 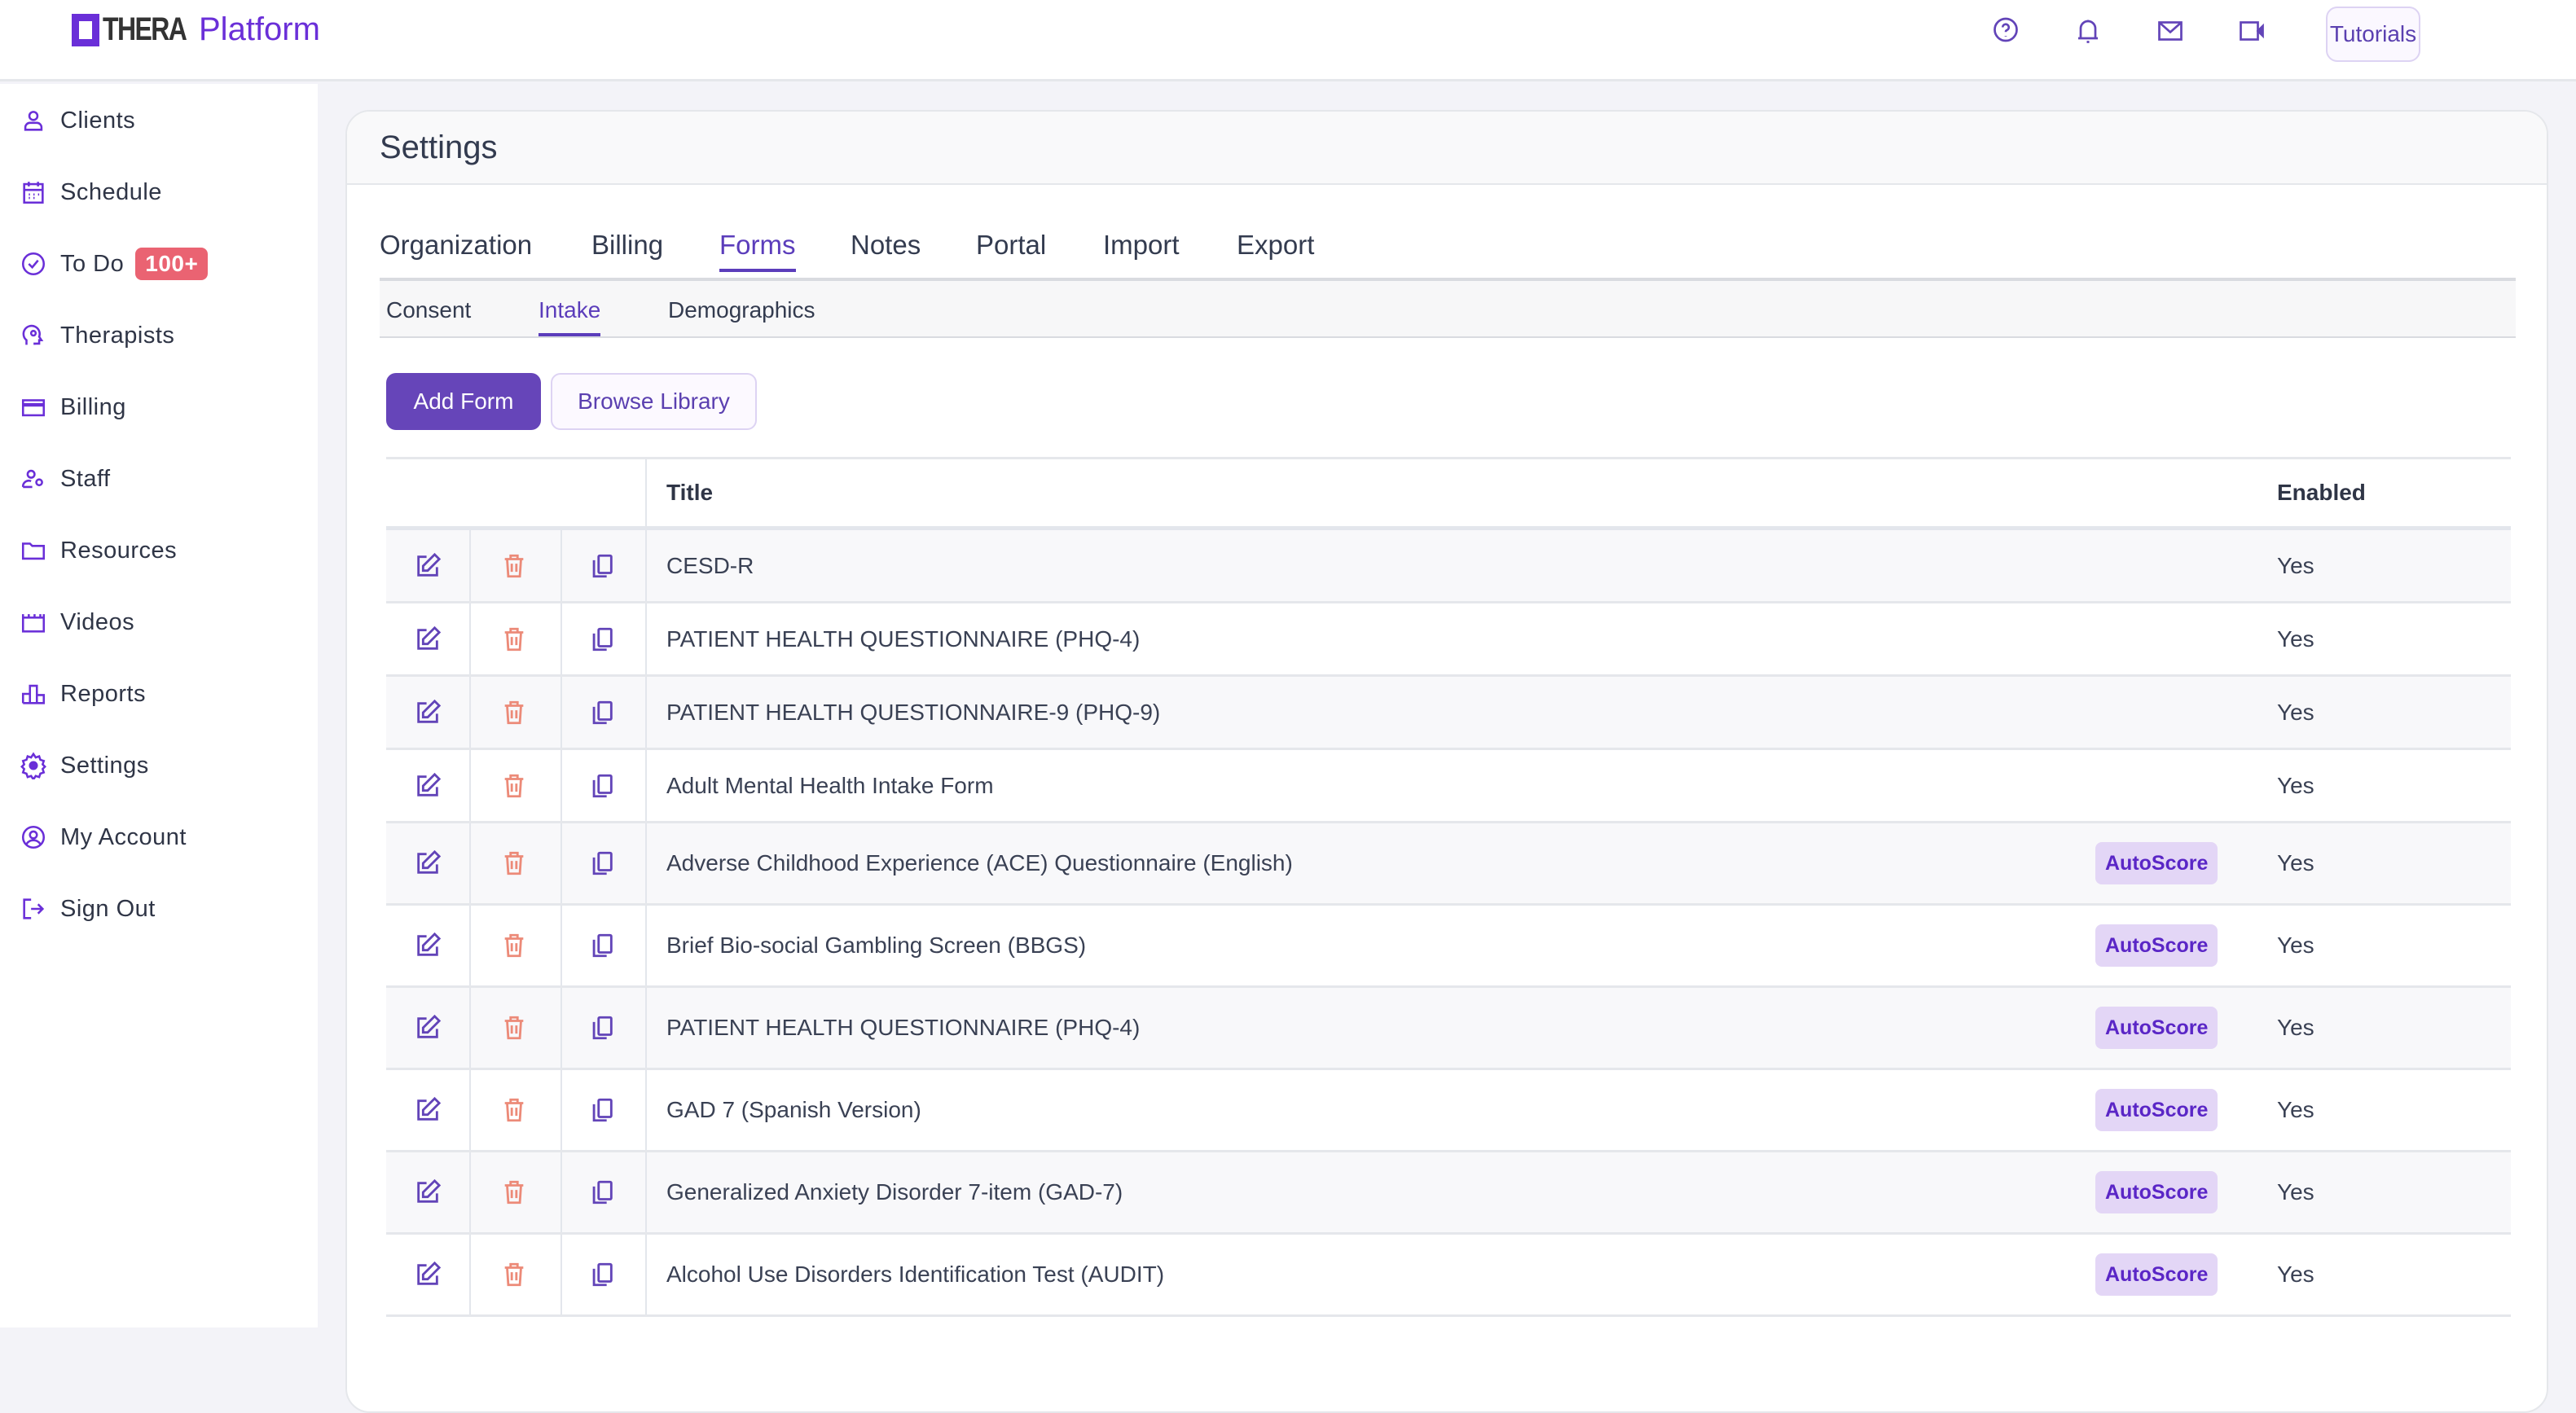 I want to click on browse-library-button: Browse Library, so click(x=654, y=401).